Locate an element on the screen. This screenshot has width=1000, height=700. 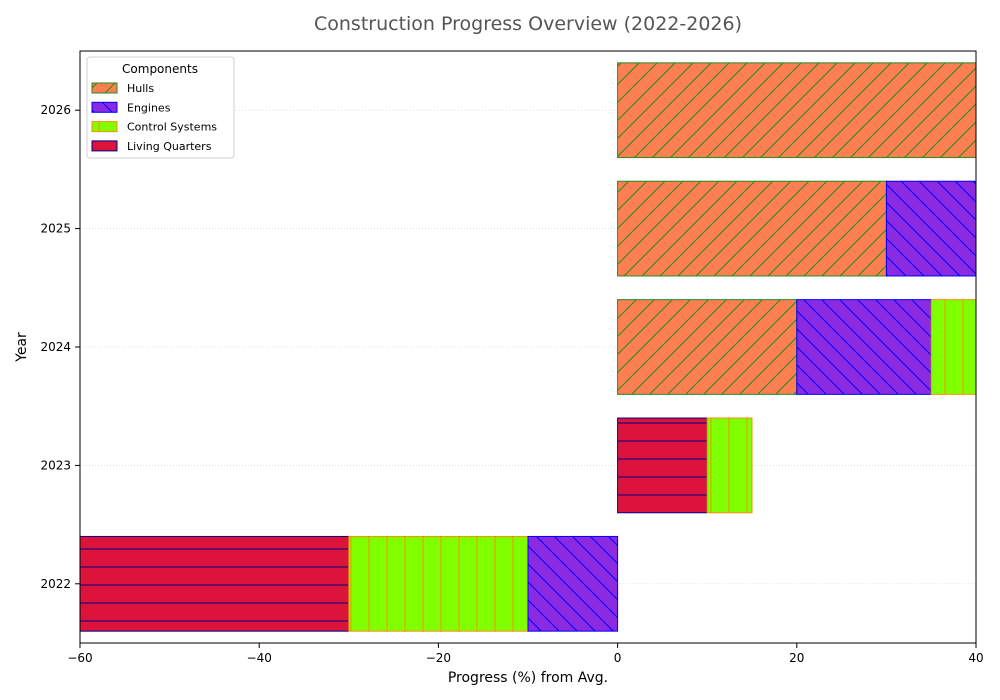
legend-swatch-control-systems is located at coordinates (104, 127).